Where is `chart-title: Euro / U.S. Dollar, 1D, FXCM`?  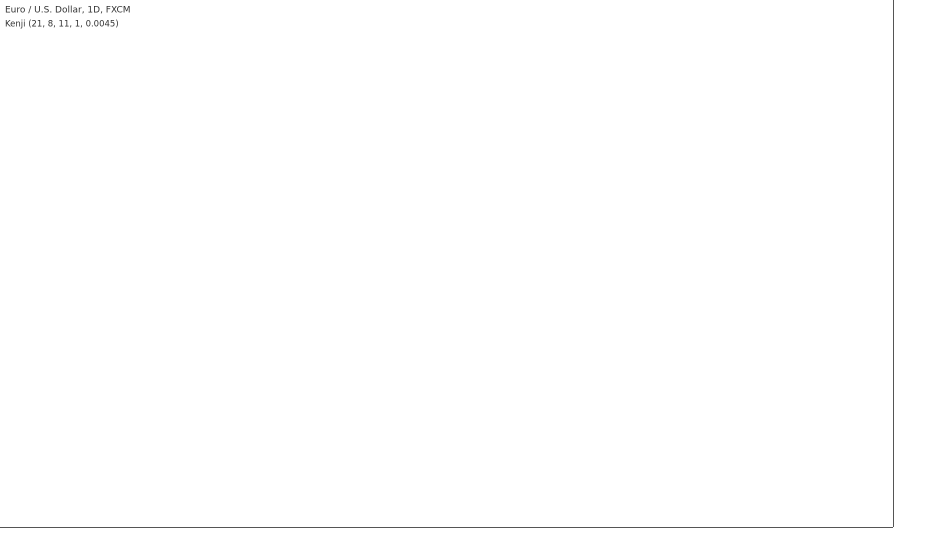 chart-title: Euro / U.S. Dollar, 1D, FXCM is located at coordinates (68, 11).